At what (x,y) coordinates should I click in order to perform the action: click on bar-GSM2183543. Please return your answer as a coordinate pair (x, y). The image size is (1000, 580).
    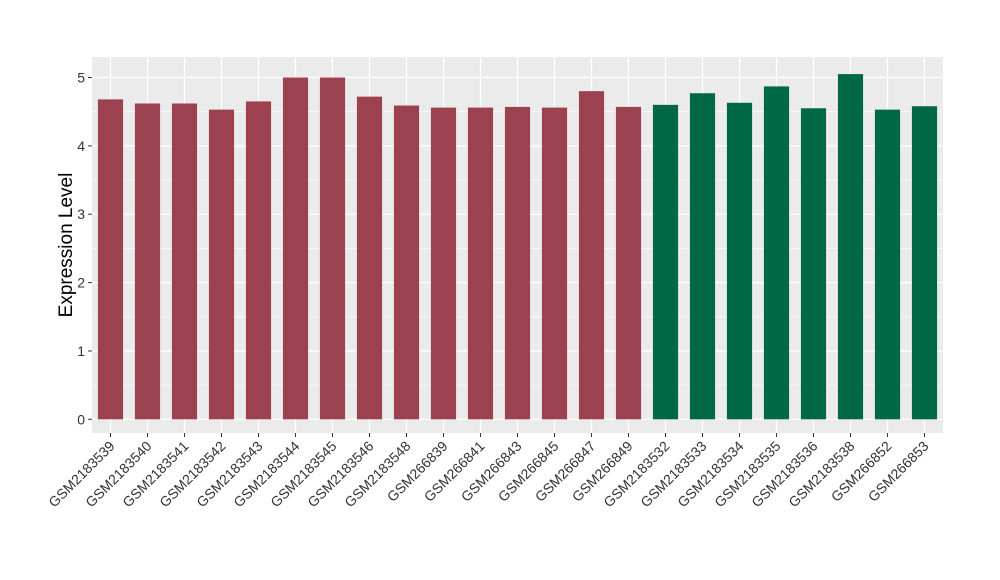
    Looking at the image, I should click on (258, 260).